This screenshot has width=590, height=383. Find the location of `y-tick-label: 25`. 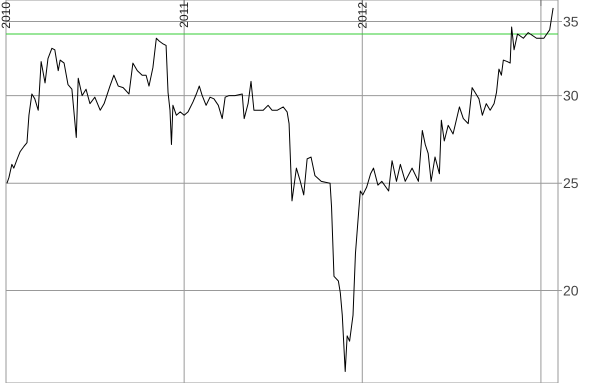

y-tick-label: 25 is located at coordinates (571, 183).